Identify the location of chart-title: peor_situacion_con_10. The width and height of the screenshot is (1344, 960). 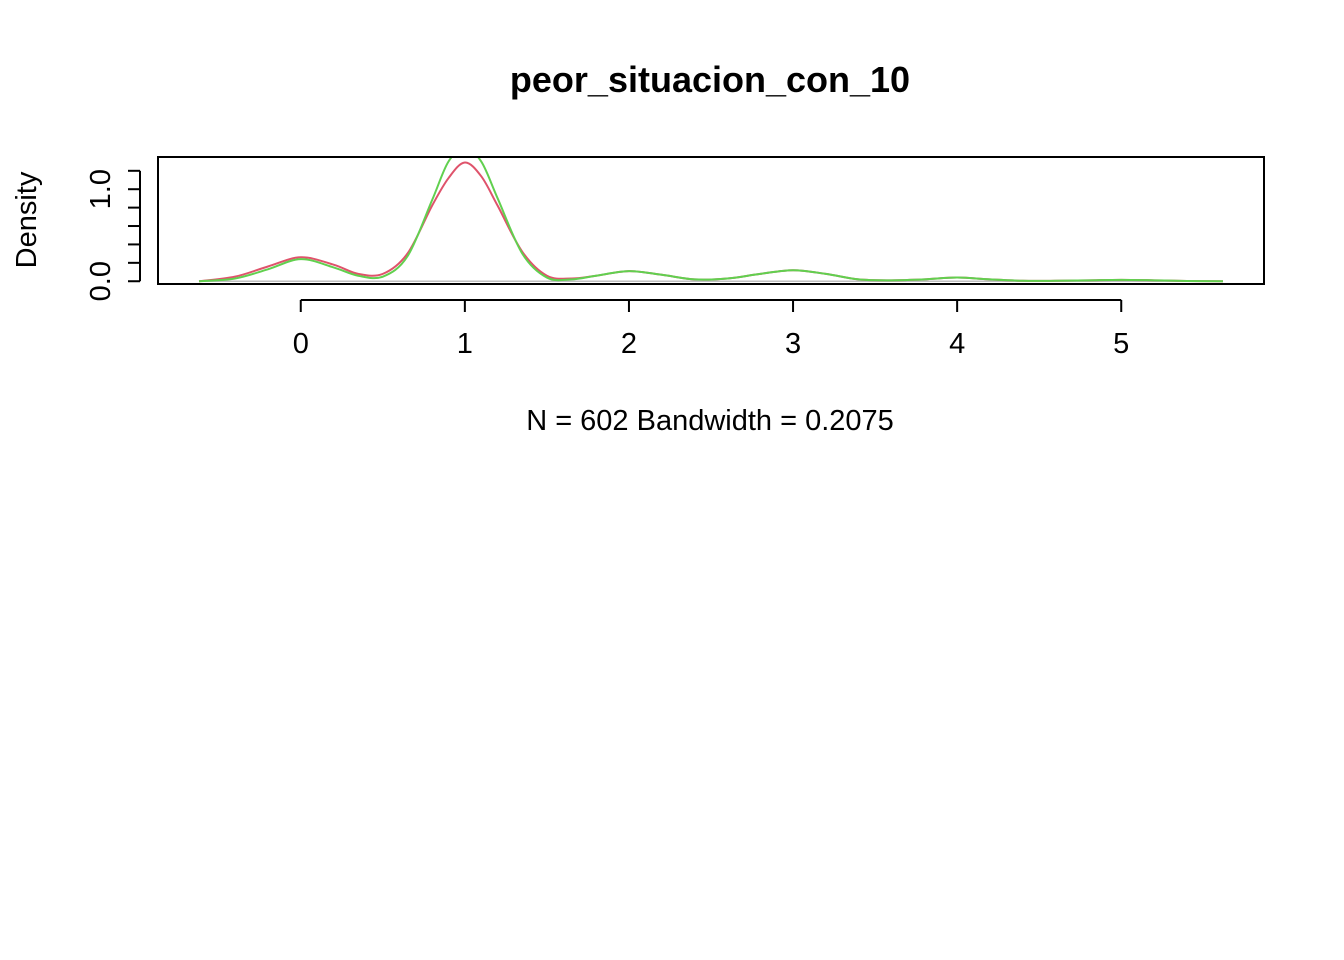
(710, 79).